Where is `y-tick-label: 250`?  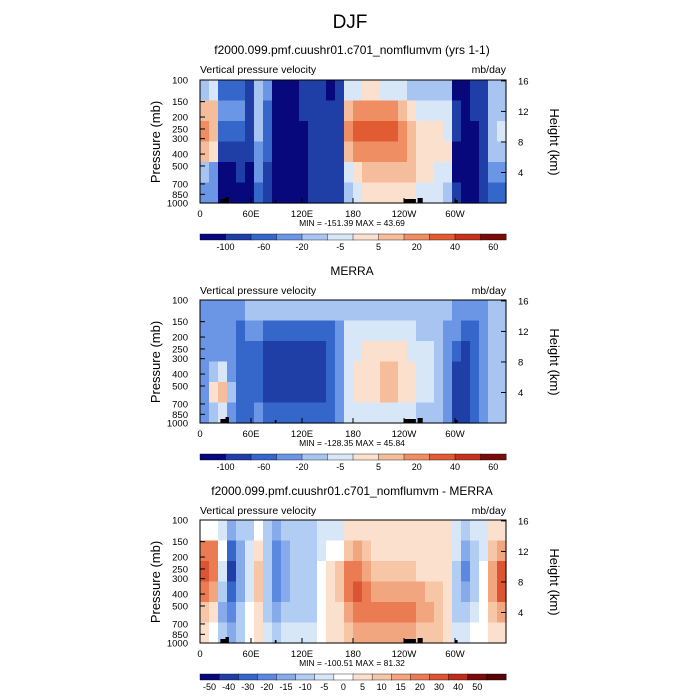
y-tick-label: 250 is located at coordinates (180, 349).